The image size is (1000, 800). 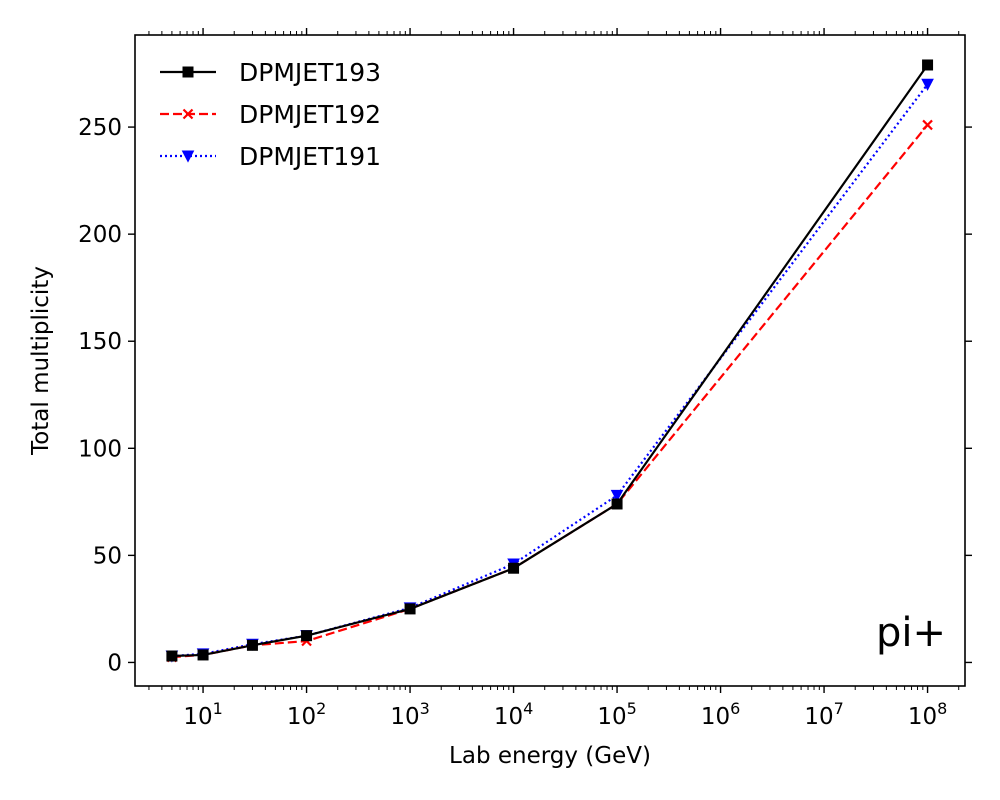 What do you see at coordinates (310, 72) in the screenshot?
I see `legend-label: DPMJET193` at bounding box center [310, 72].